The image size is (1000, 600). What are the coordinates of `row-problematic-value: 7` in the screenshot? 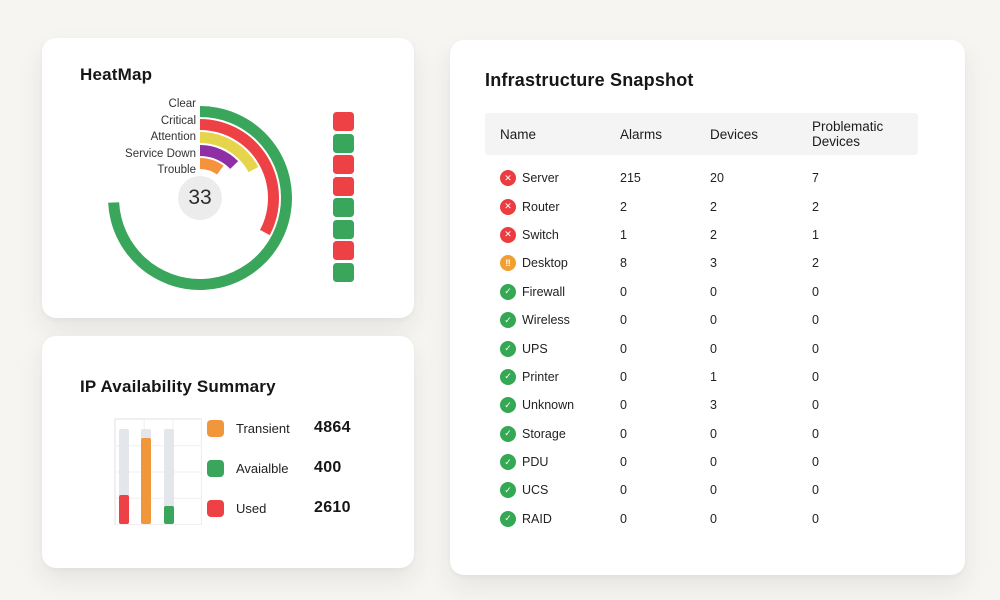 It's located at (815, 178).